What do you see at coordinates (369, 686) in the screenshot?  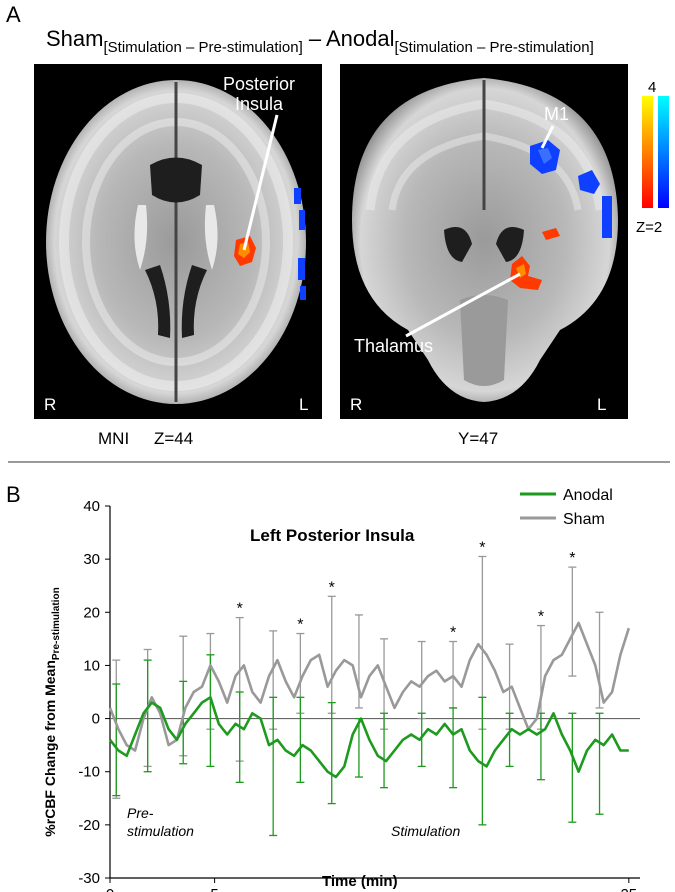 I see `sham-series-line` at bounding box center [369, 686].